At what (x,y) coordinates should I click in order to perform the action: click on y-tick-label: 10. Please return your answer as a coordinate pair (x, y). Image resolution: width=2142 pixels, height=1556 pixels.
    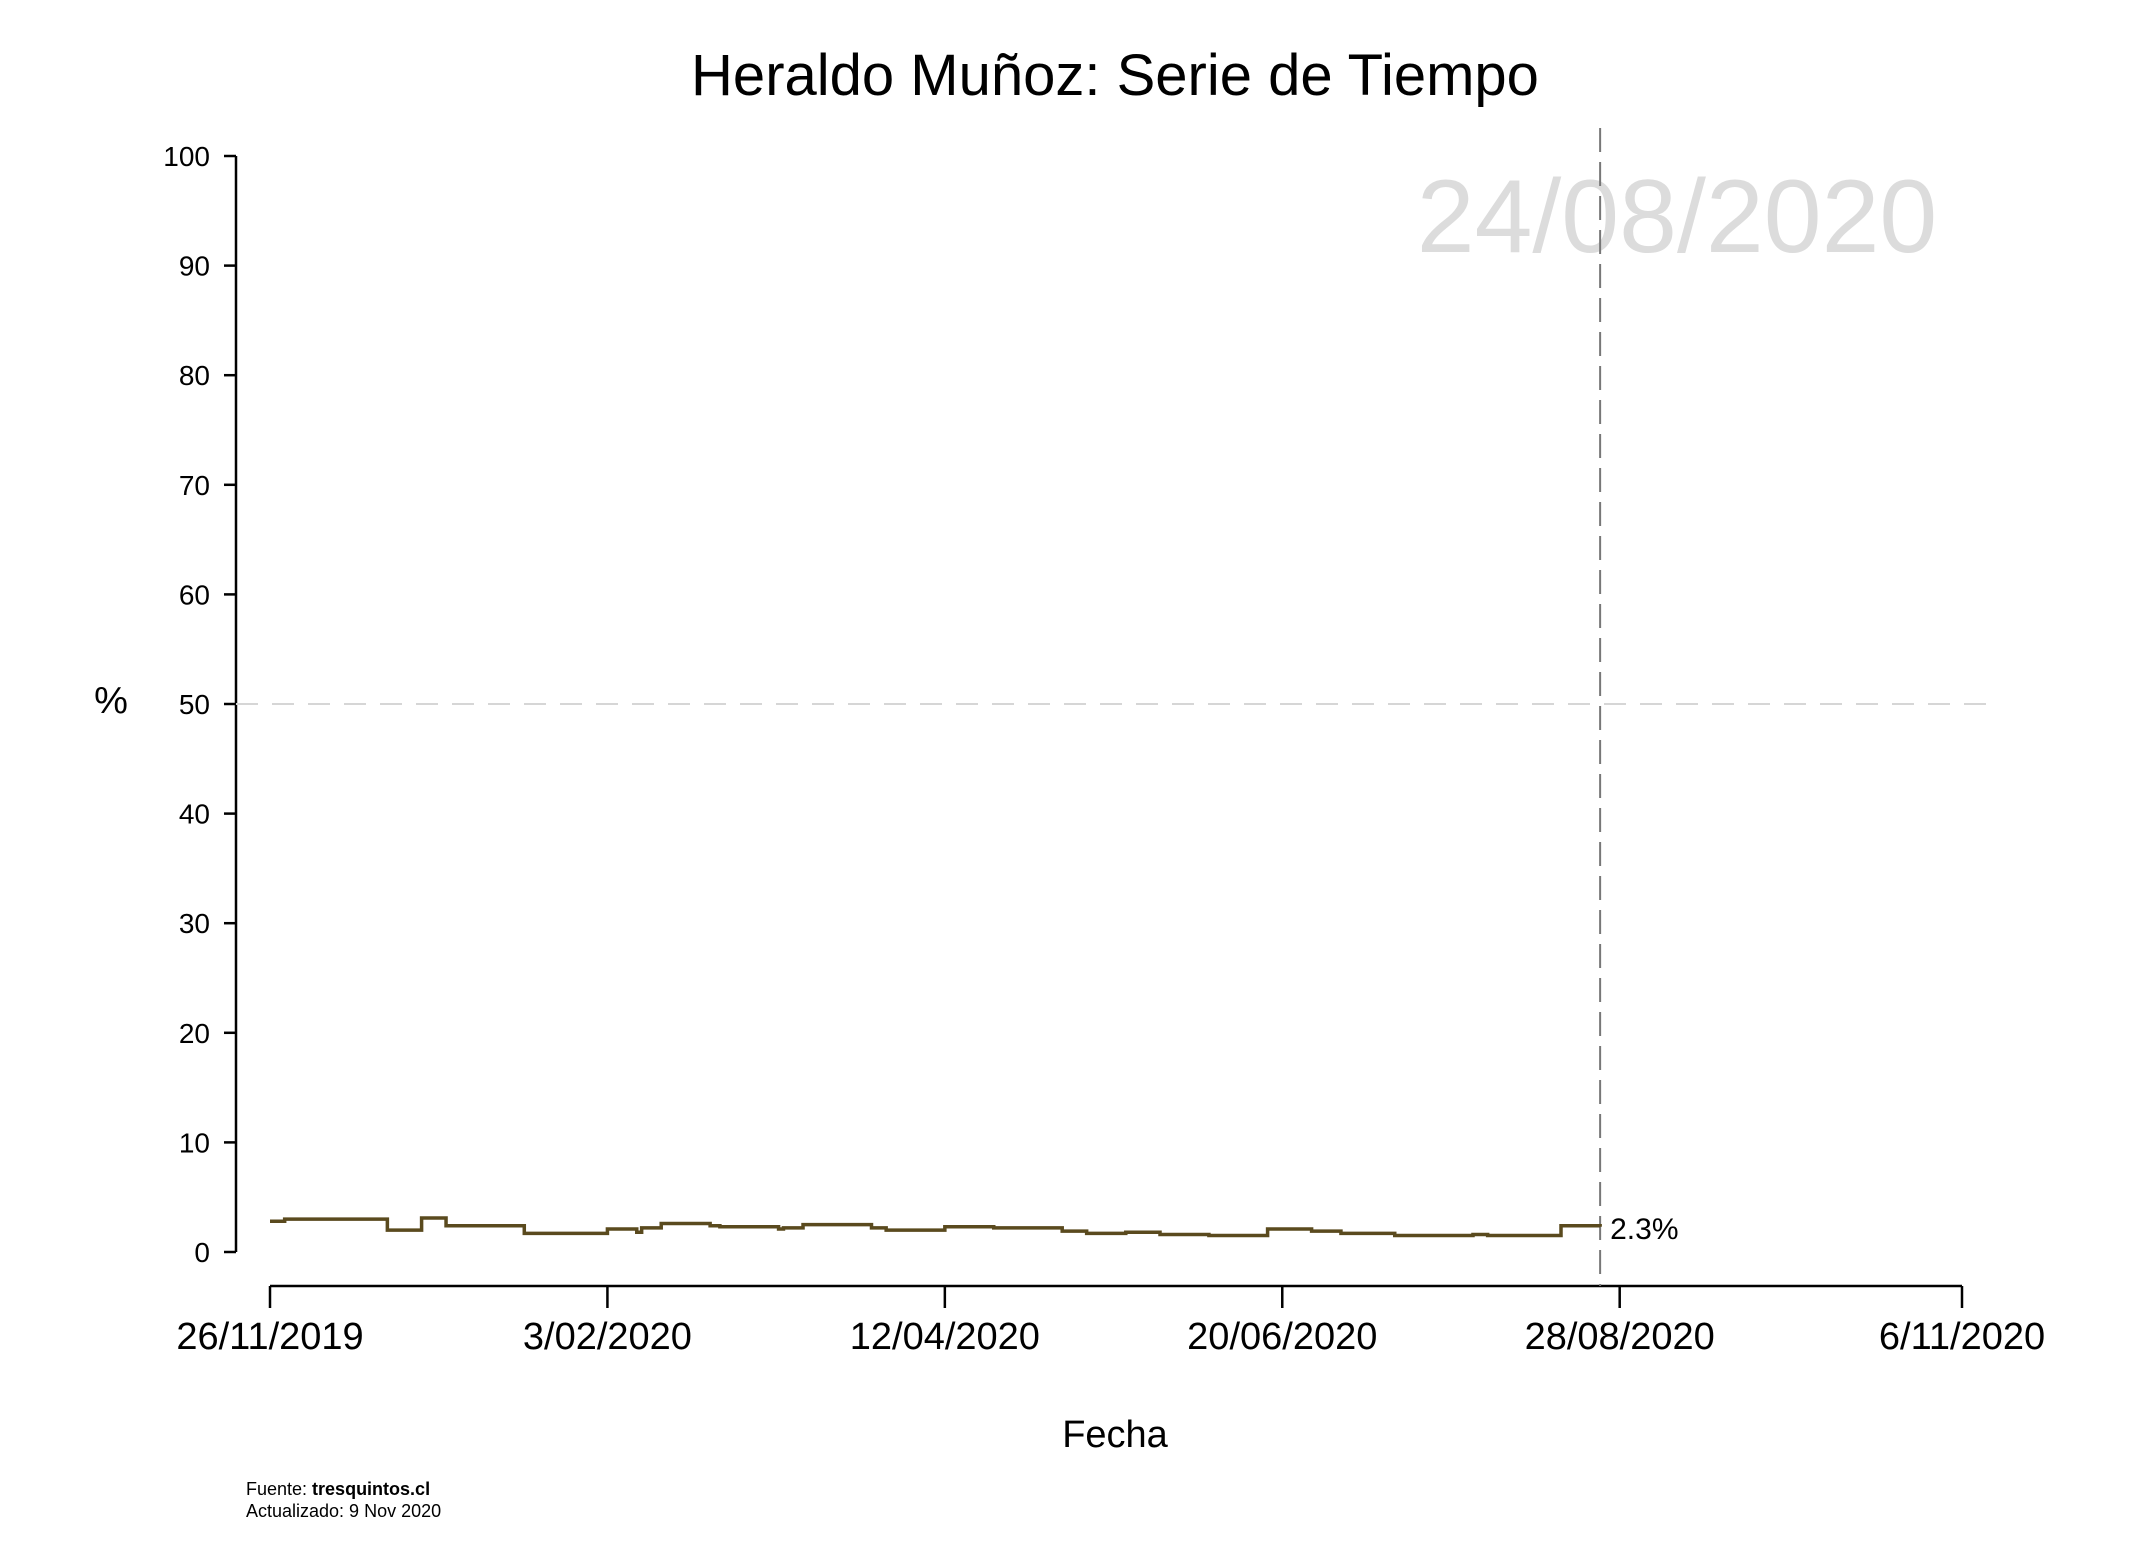
    Looking at the image, I should click on (194, 1142).